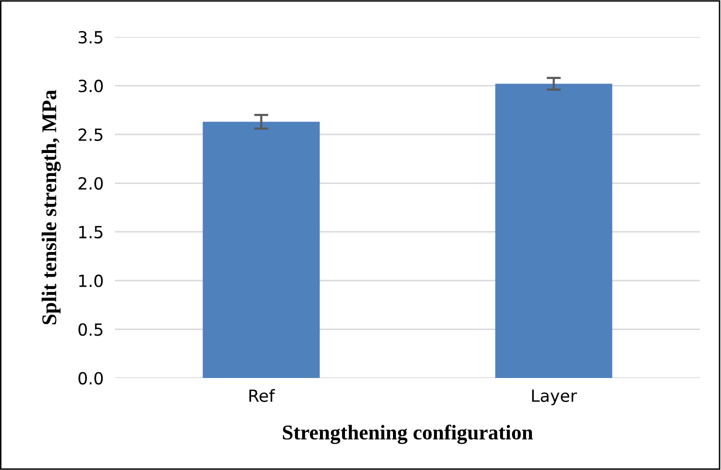  What do you see at coordinates (407, 434) in the screenshot?
I see `x-axis-title: Strengthening configuration` at bounding box center [407, 434].